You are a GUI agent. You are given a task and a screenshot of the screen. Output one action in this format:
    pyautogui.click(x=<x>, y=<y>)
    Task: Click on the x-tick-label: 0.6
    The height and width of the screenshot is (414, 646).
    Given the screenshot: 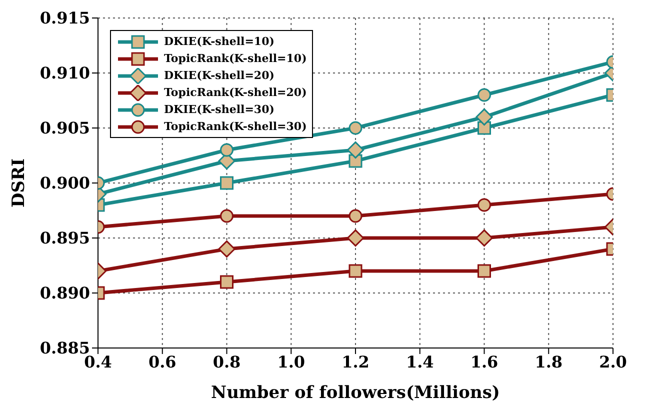 What is the action you would take?
    pyautogui.click(x=162, y=362)
    